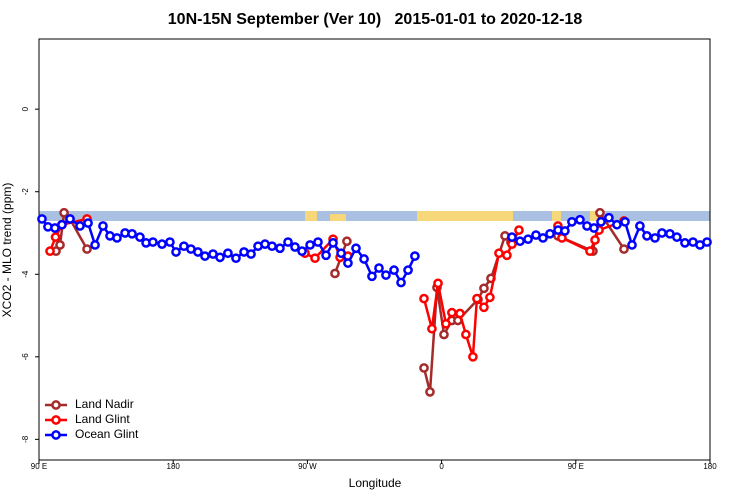  I want to click on legend-label: Land Nadir, so click(104, 404).